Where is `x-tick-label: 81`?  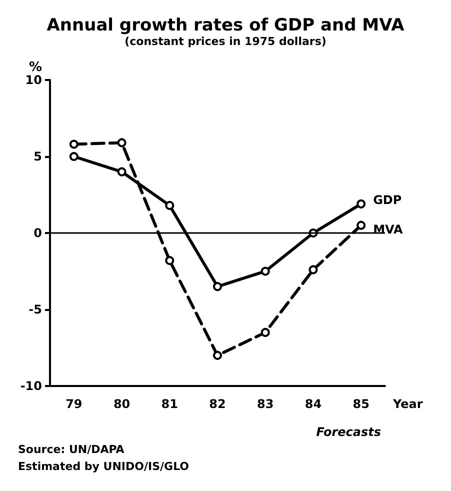
x-tick-label: 81 is located at coordinates (169, 404).